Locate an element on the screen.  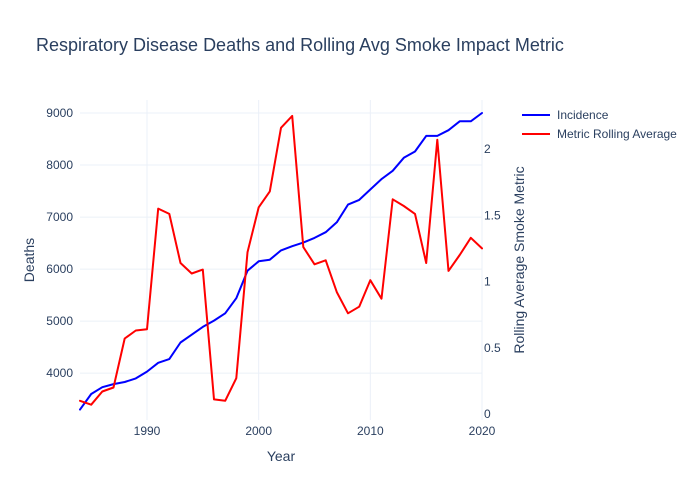
y2-tick-label: 2 is located at coordinates (487, 149).